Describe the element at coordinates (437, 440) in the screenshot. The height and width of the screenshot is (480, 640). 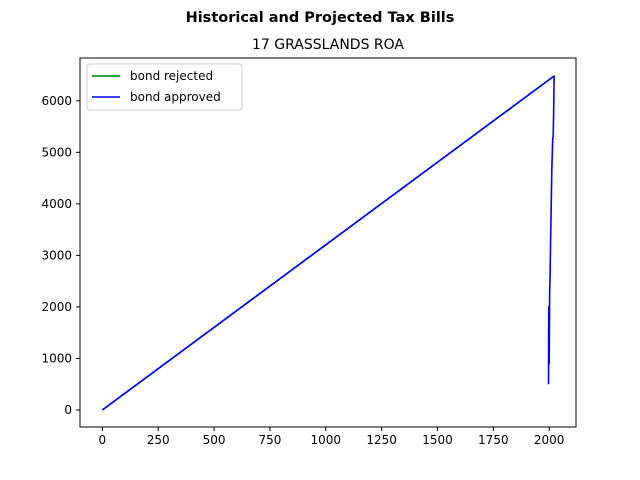
I see `x-tick-label: 1500` at that location.